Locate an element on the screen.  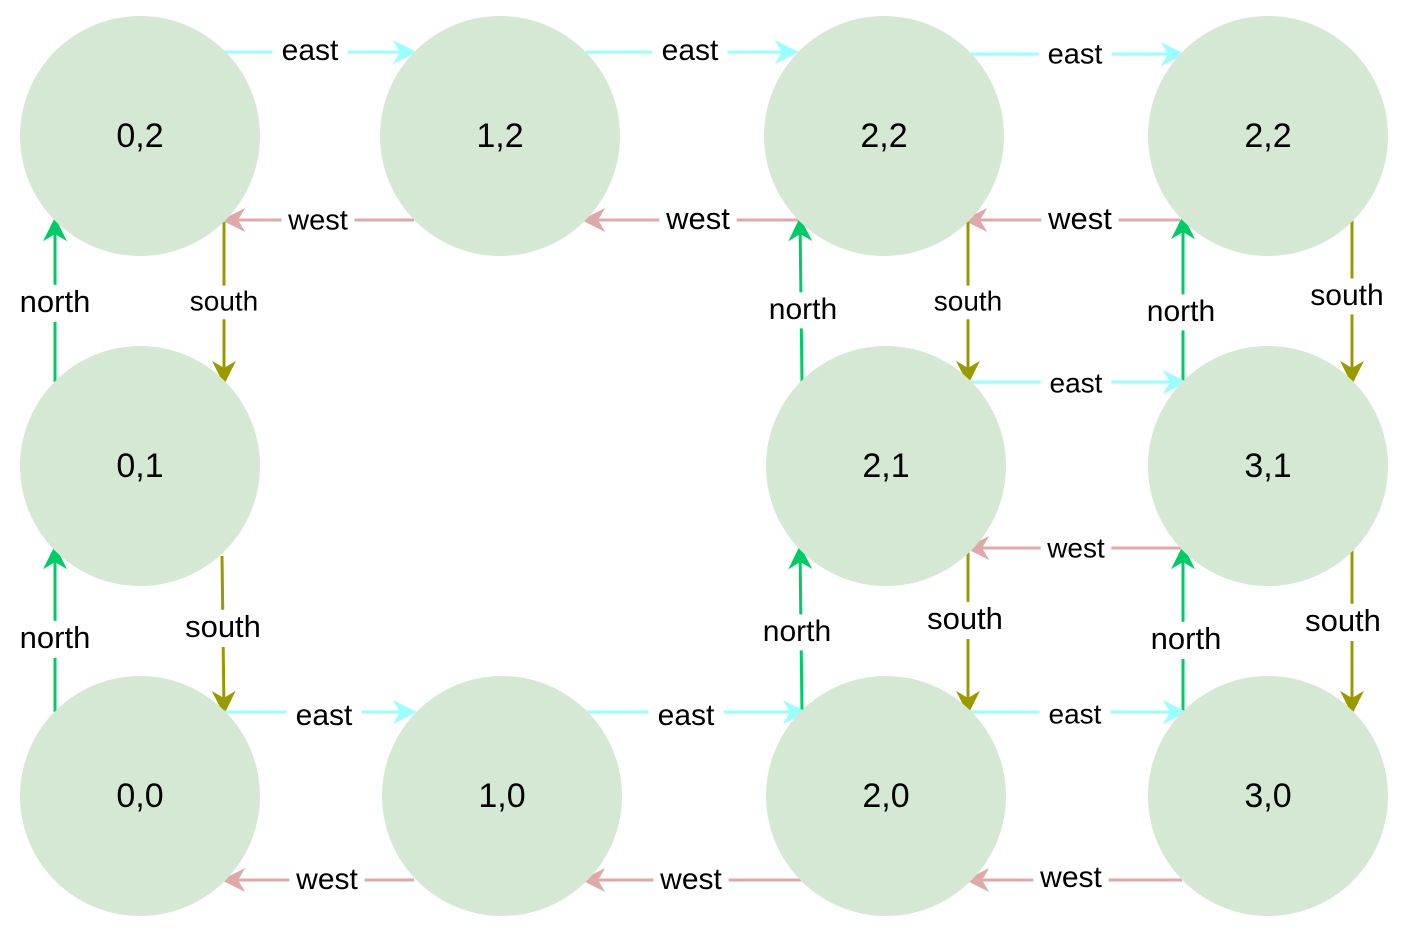
state-node-n00: 0,0 is located at coordinates (140, 796).